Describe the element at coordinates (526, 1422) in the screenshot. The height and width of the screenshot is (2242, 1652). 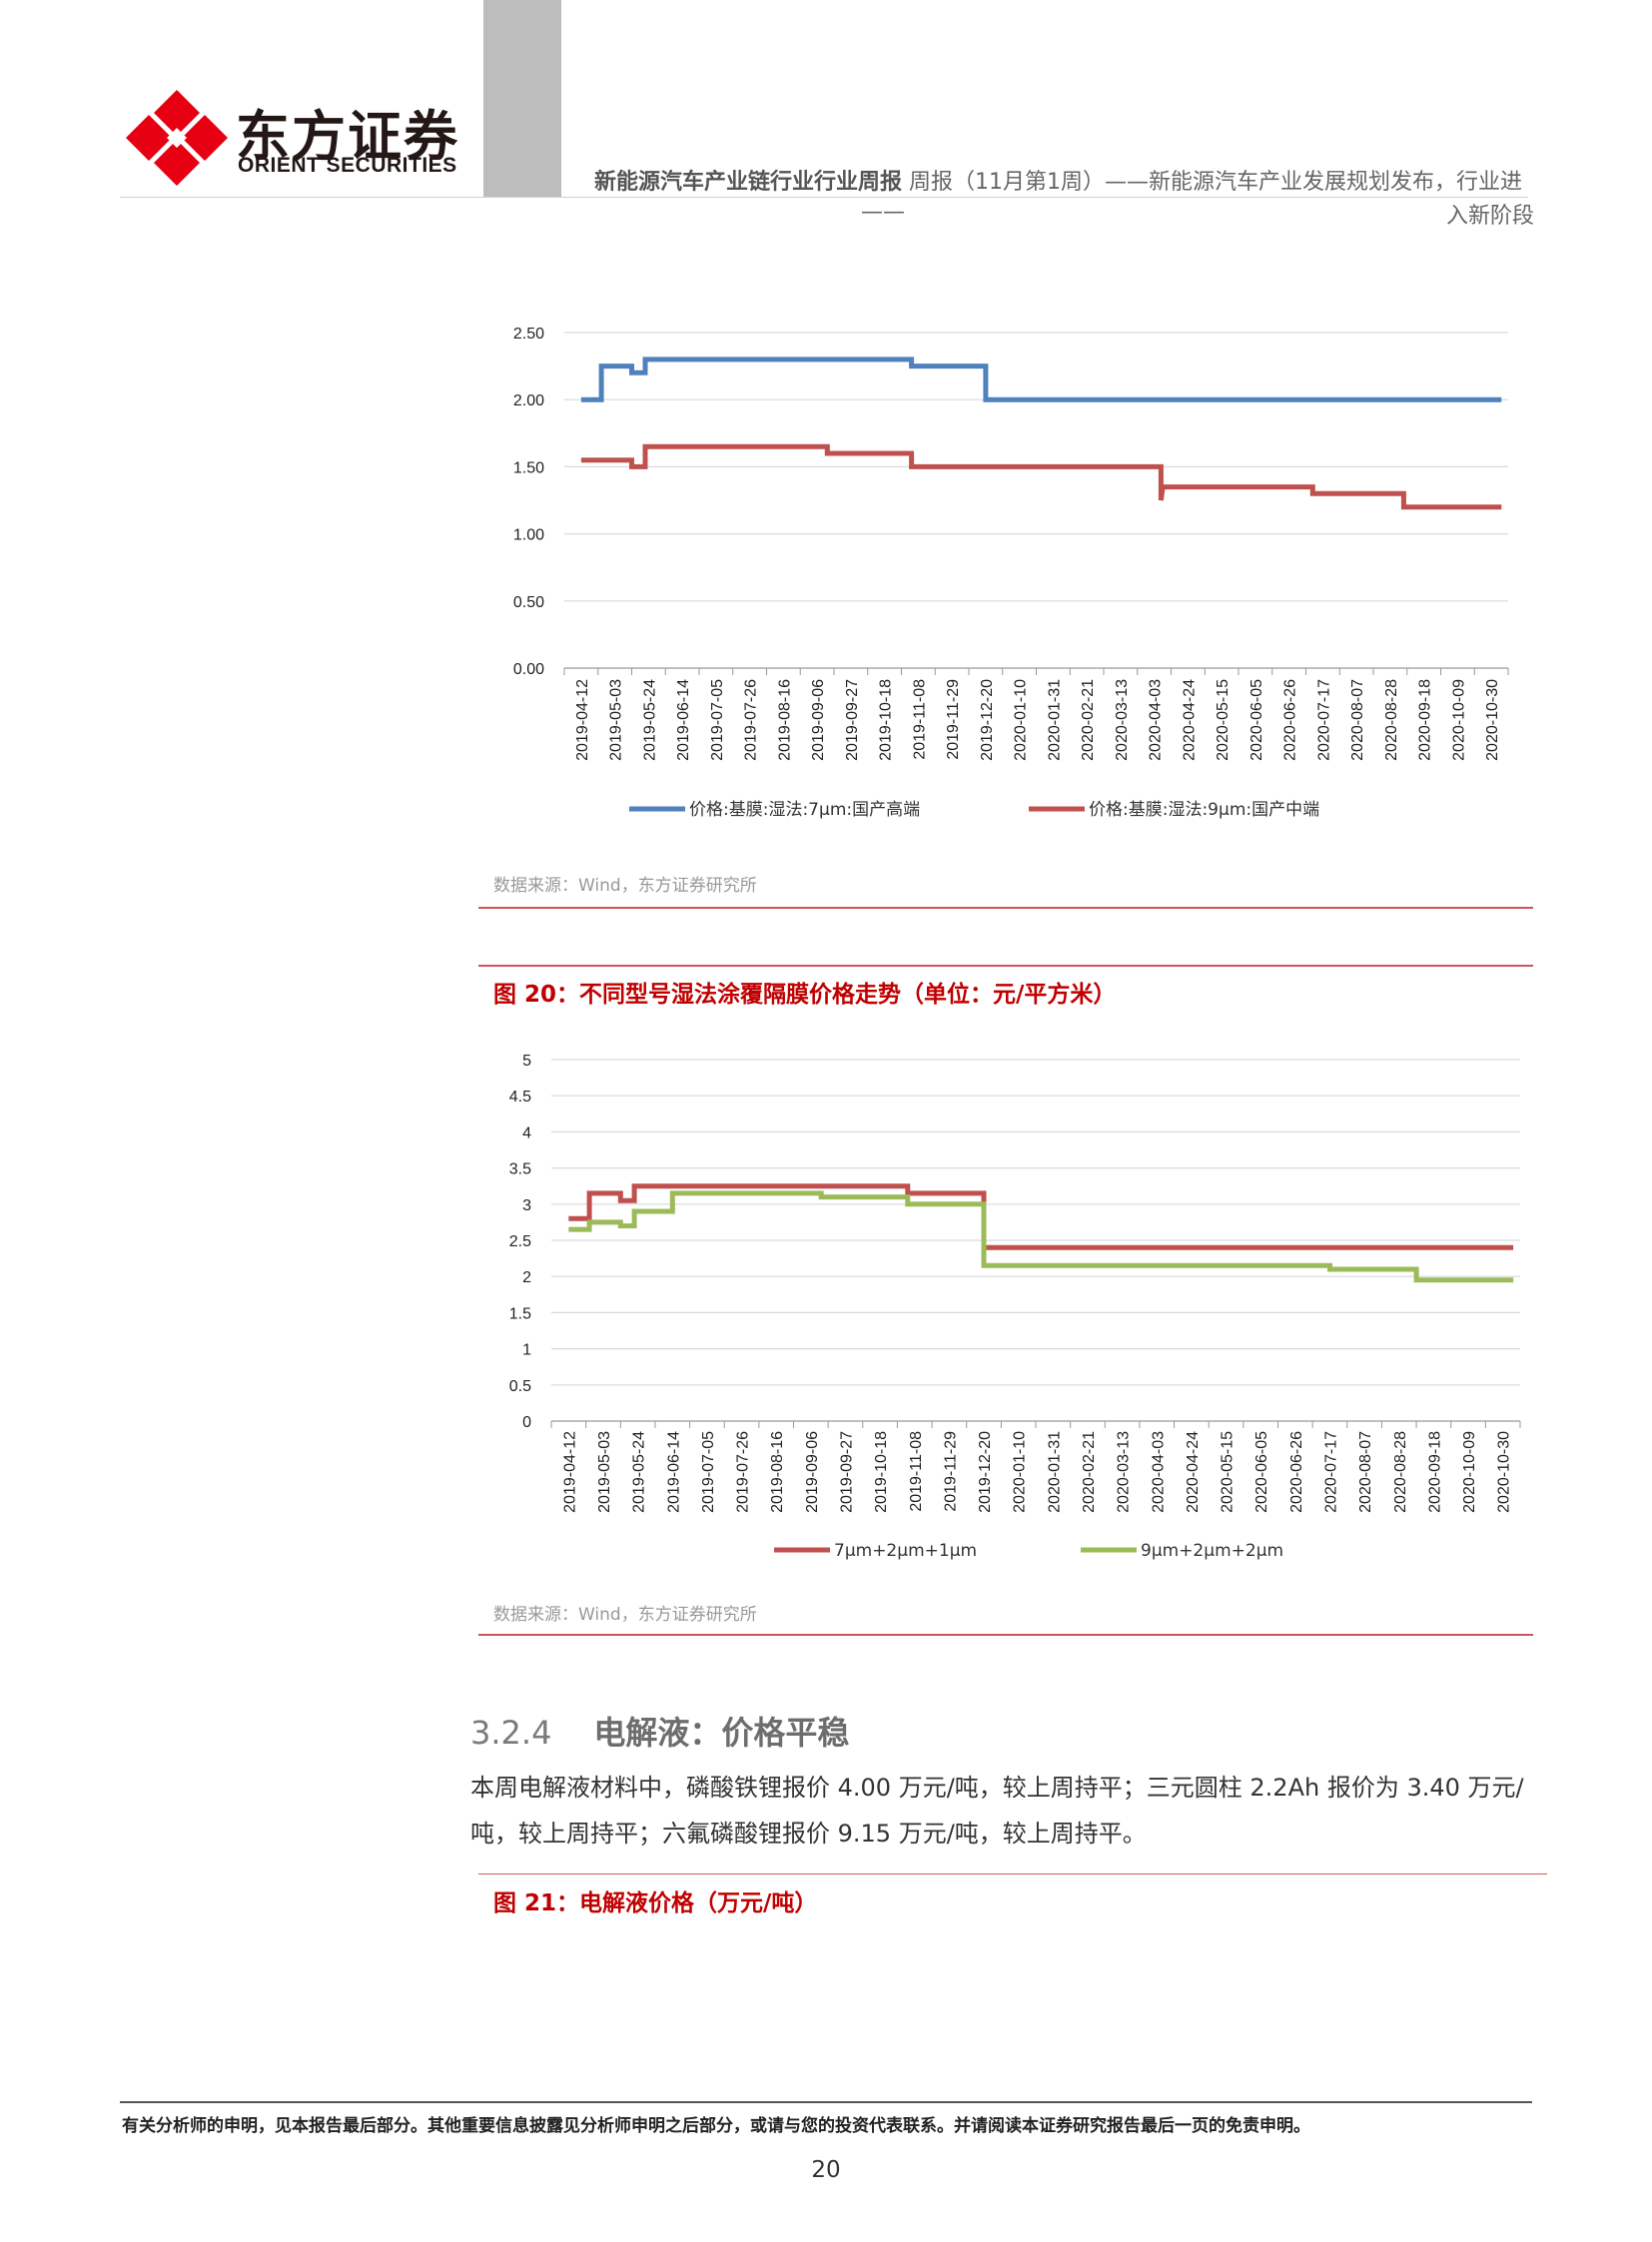
I see `y-tick-label: 0` at that location.